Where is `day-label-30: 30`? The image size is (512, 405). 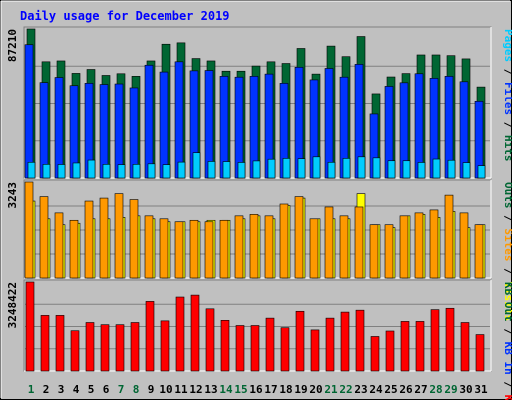
day-label-30: 30 is located at coordinates (465, 389).